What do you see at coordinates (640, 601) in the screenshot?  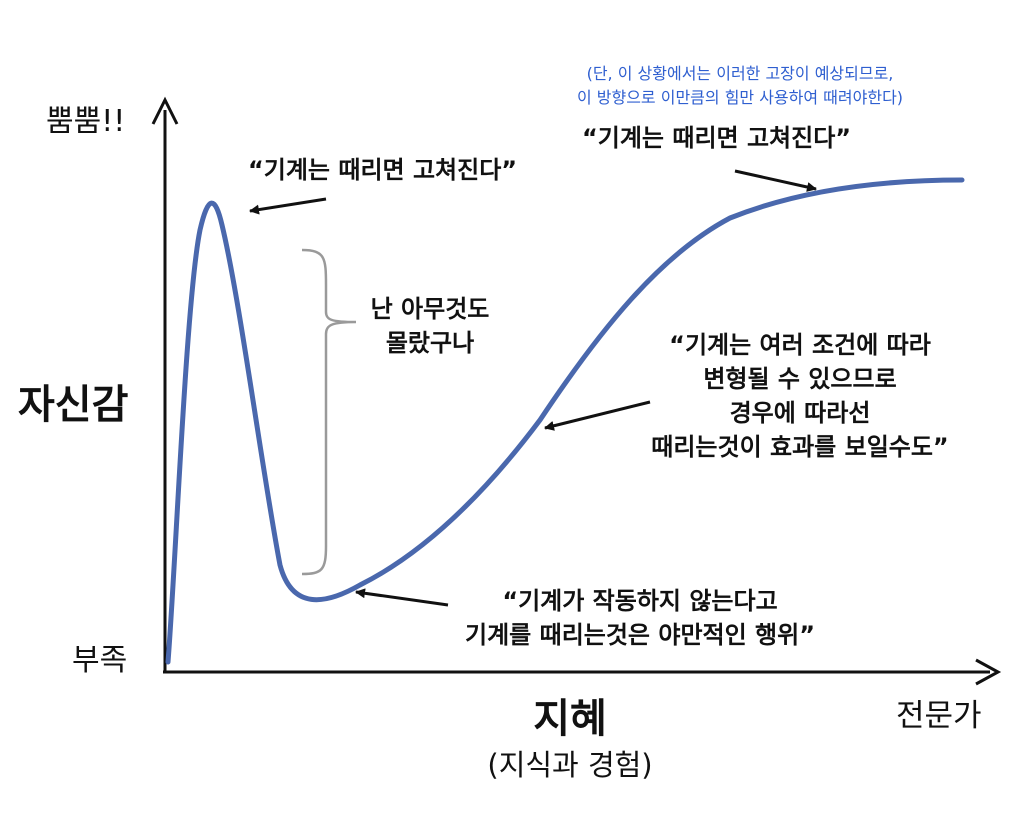 I see `annotation-valley-line1: “기계가 작동하지 않는다고` at bounding box center [640, 601].